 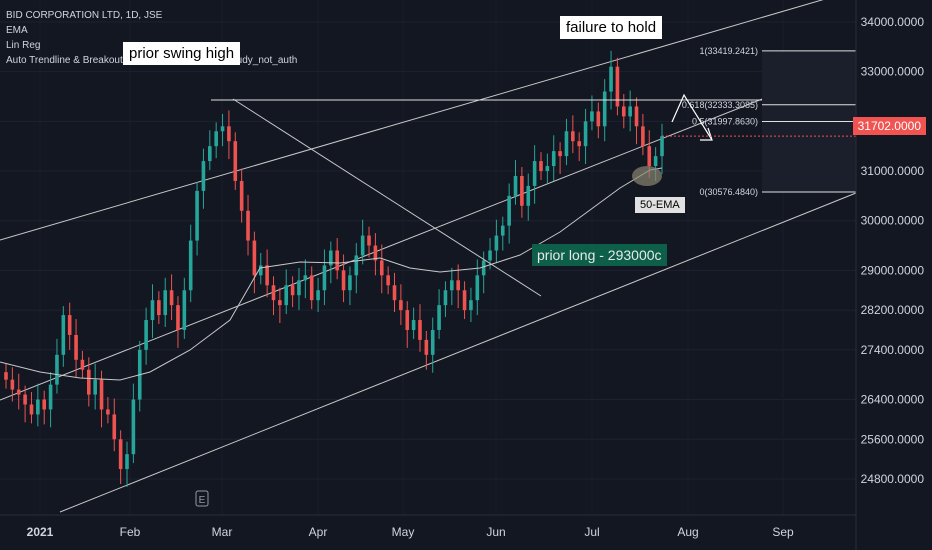 I want to click on y-tick-label: 28200.0000, so click(x=893, y=310).